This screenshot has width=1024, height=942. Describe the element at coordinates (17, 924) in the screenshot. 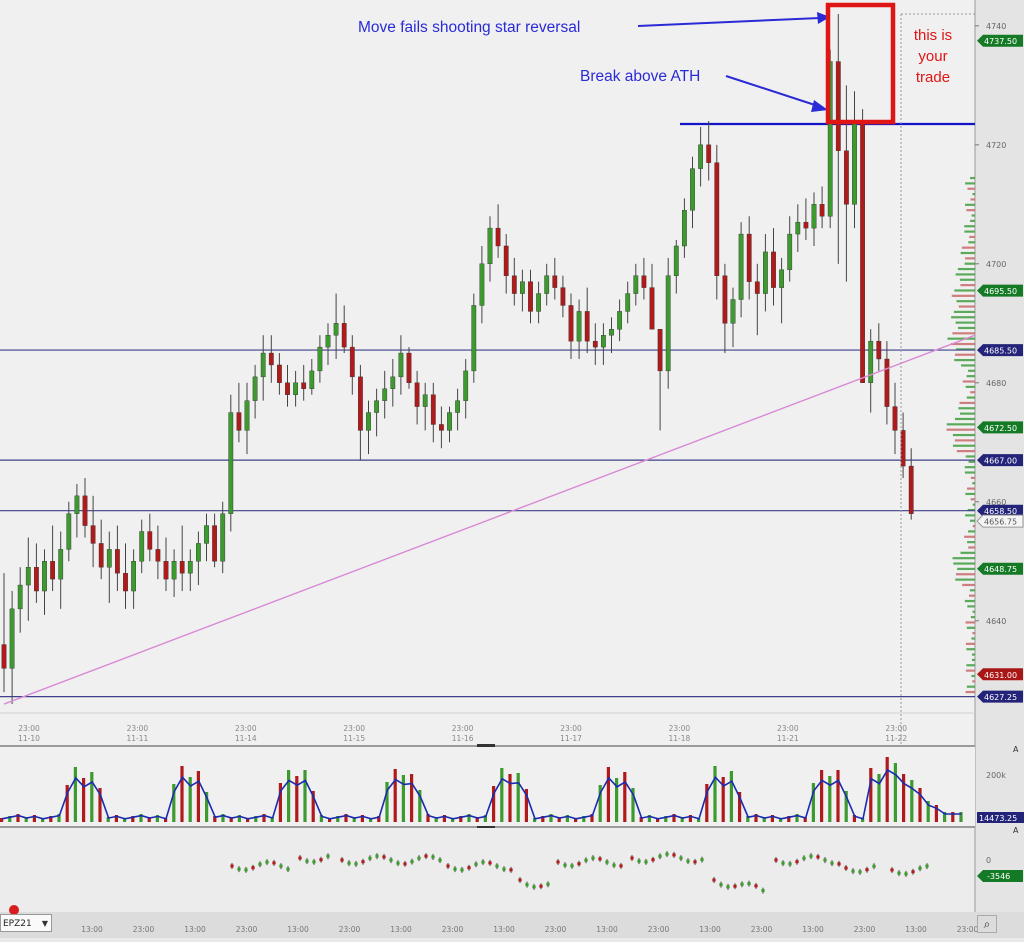

I see `instrument-label: EPZ21` at that location.